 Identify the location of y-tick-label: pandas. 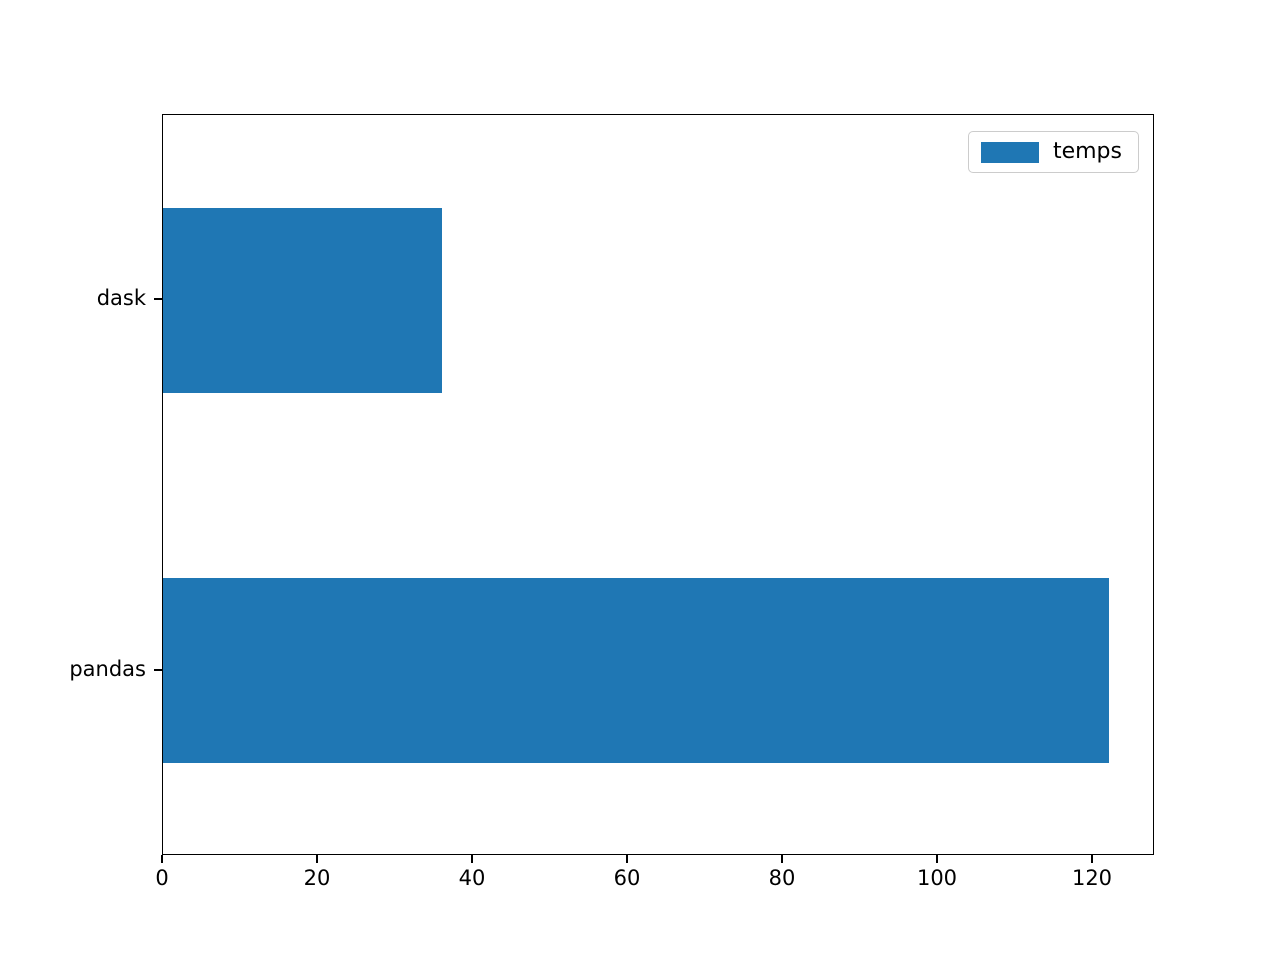
(107, 668).